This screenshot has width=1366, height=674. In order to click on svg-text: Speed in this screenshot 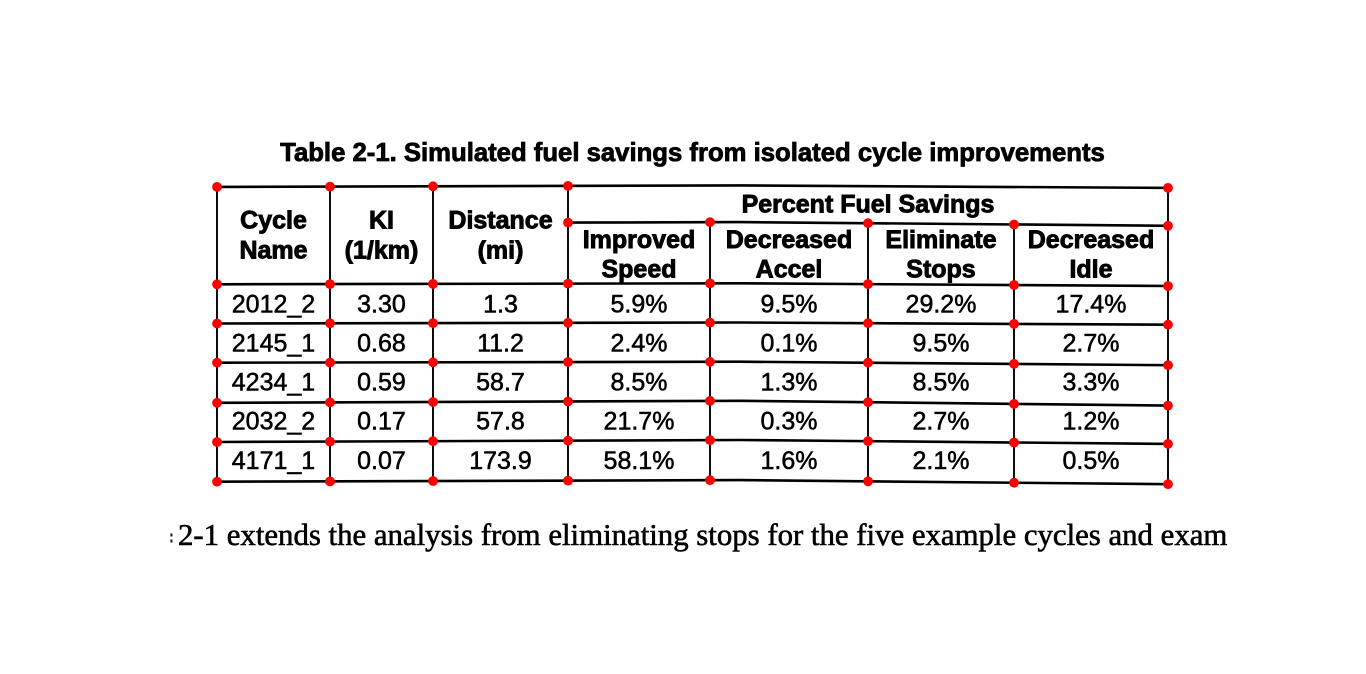, I will do `click(638, 270)`.